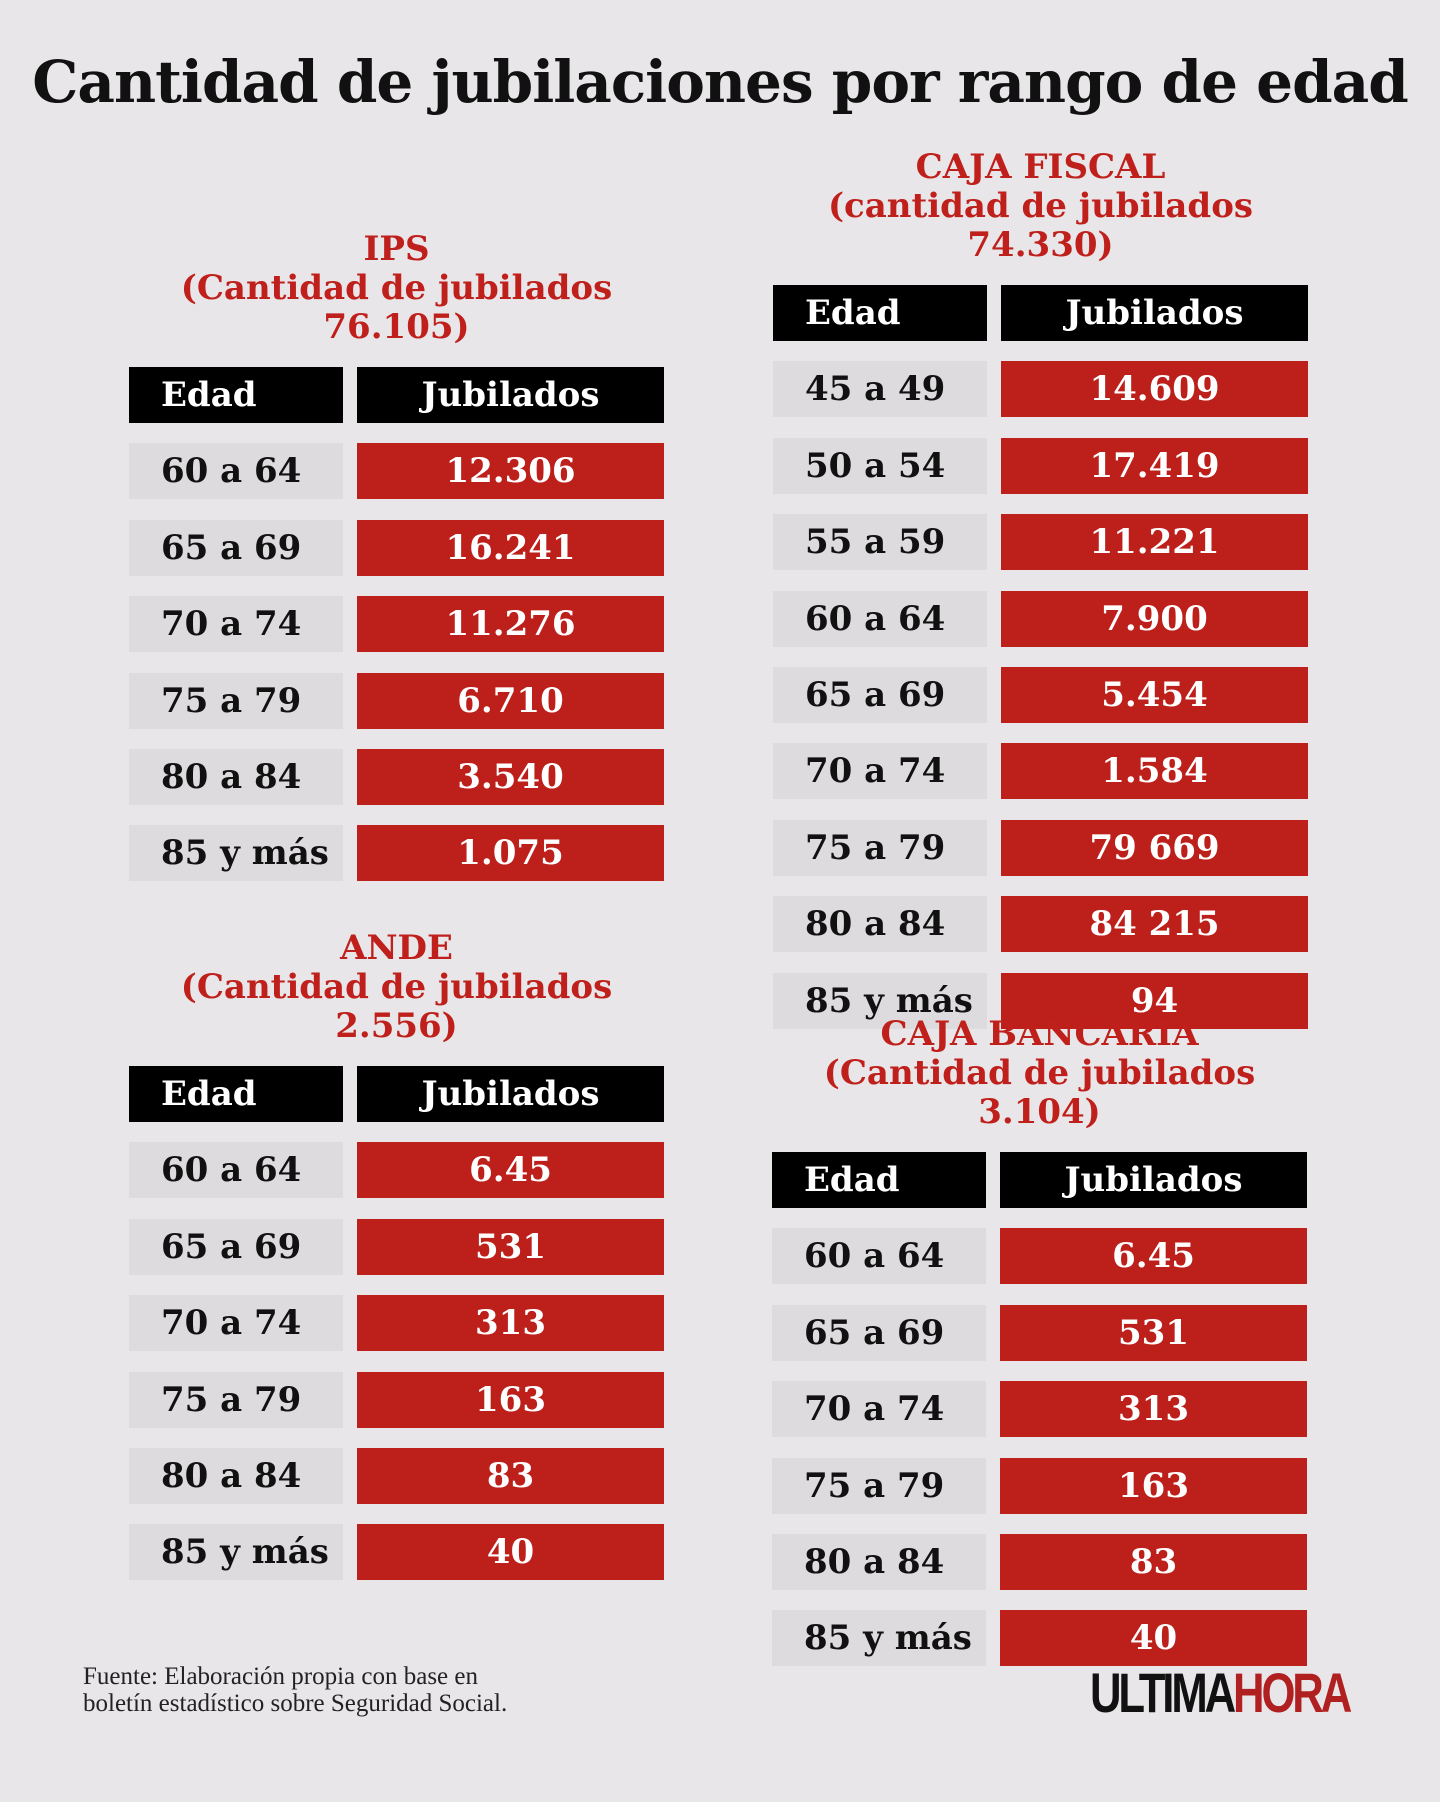 This screenshot has height=1802, width=1440. What do you see at coordinates (510, 853) in the screenshot?
I see `retiree-count: 1.075` at bounding box center [510, 853].